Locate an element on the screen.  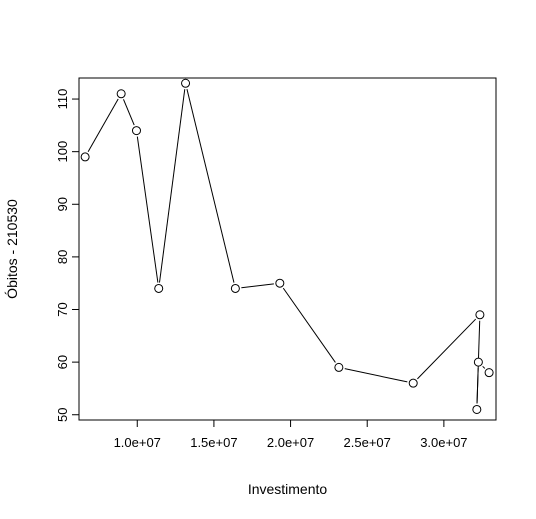
x-tick-label: 3.0e+07 is located at coordinates (443, 442).